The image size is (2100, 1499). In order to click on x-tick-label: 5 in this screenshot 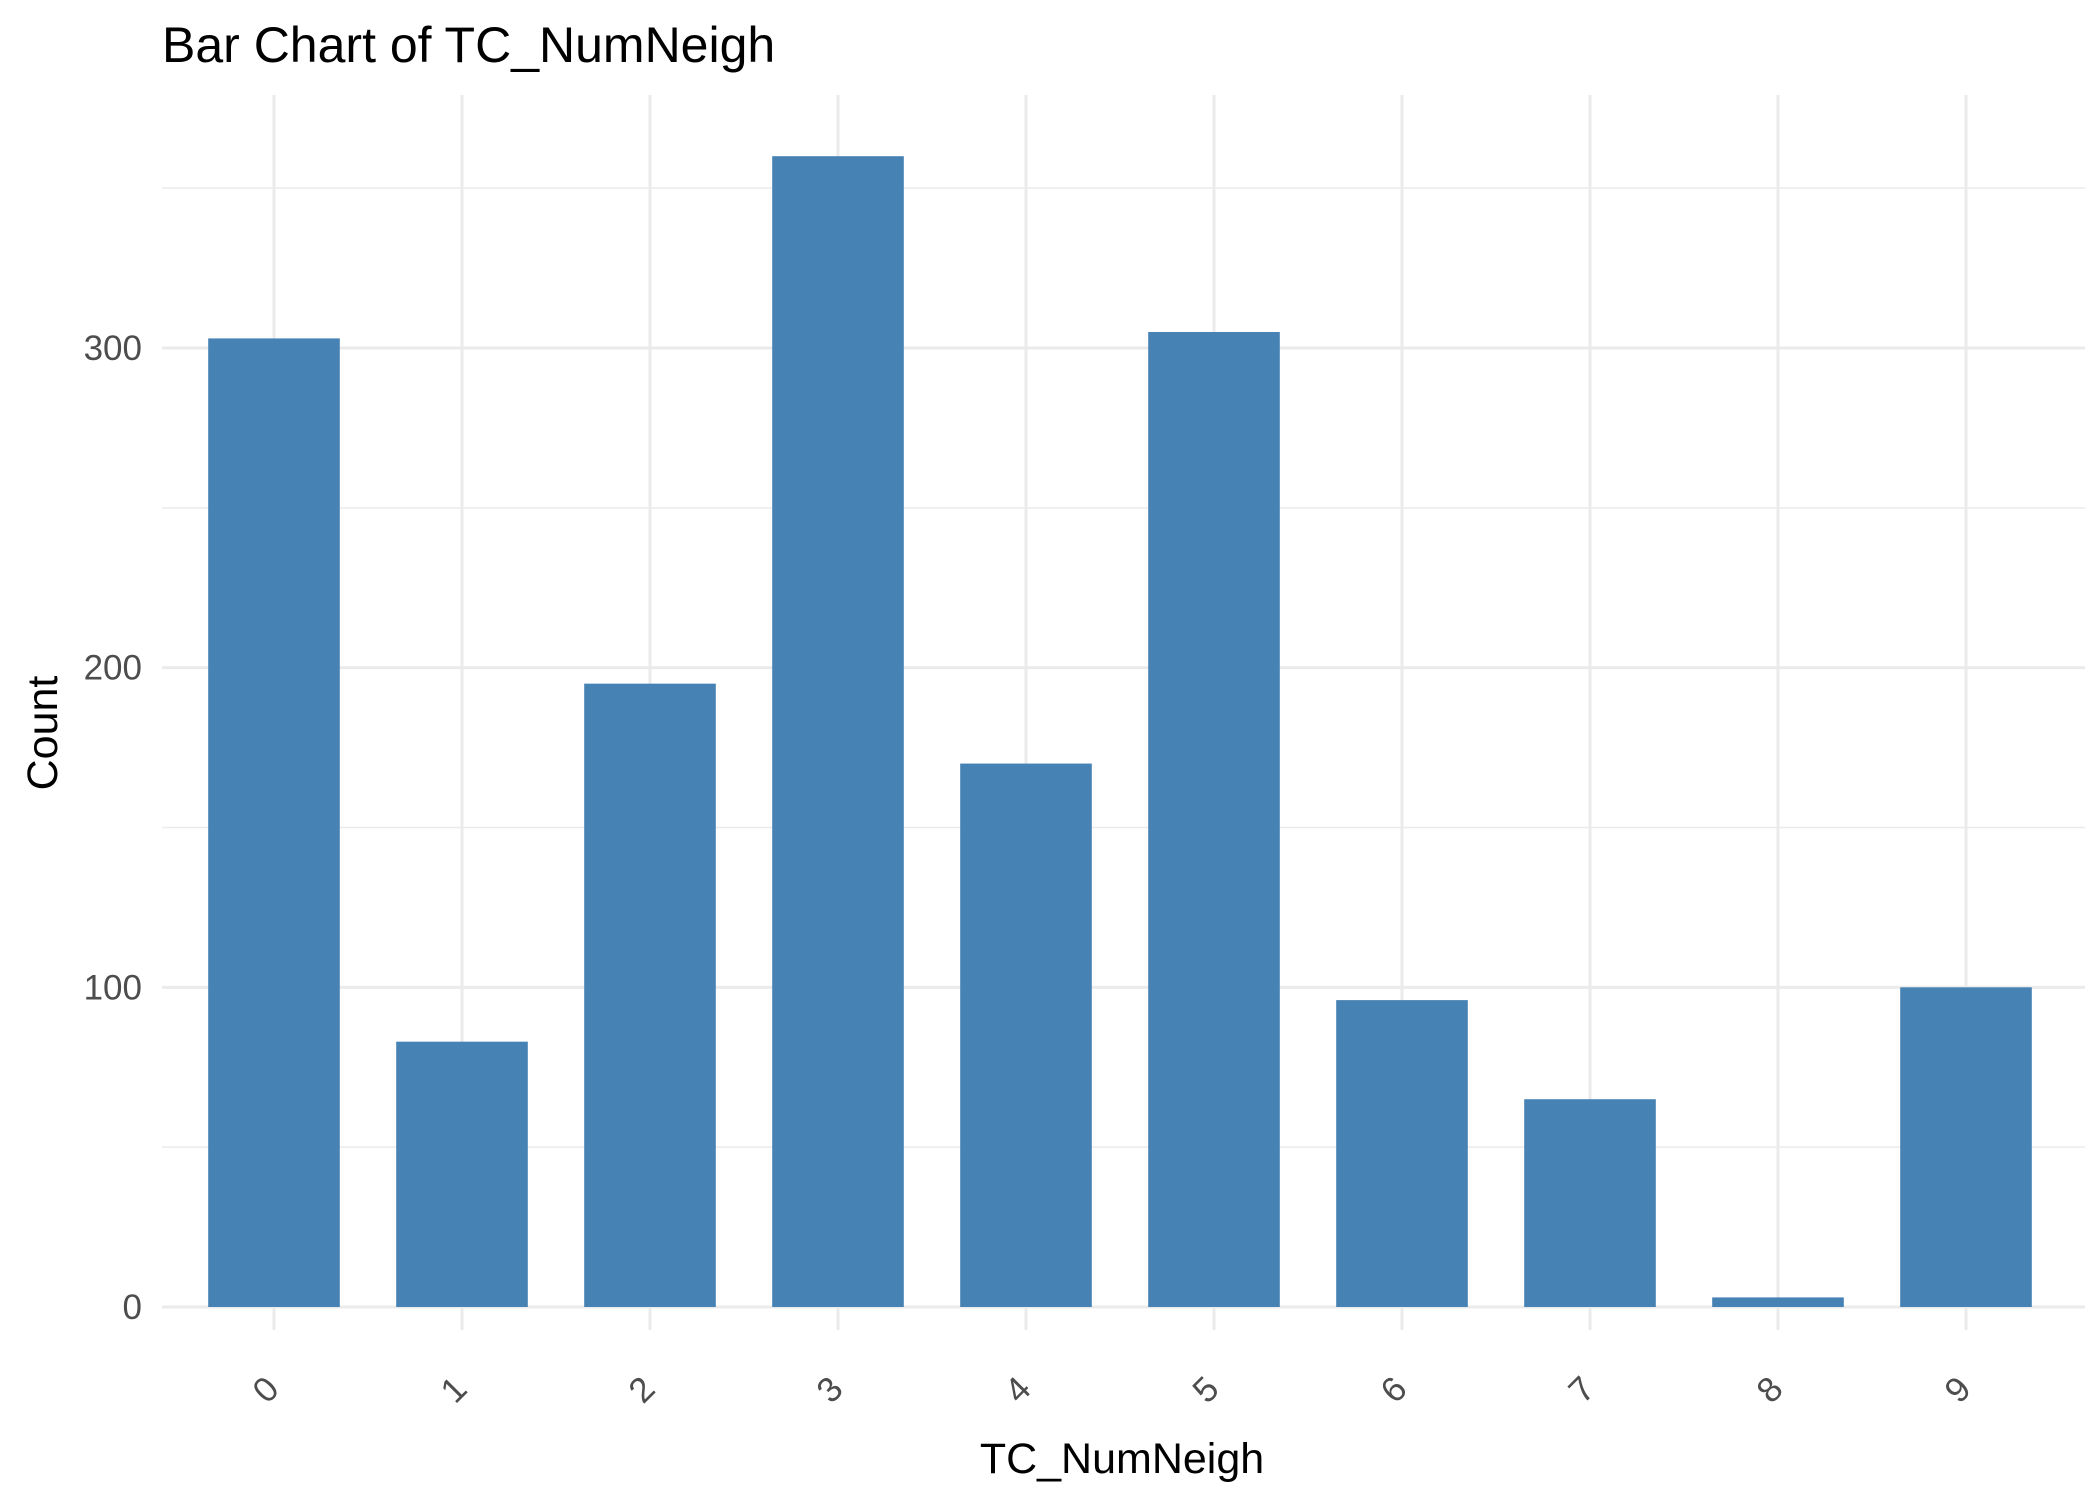, I will do `click(1205, 1389)`.